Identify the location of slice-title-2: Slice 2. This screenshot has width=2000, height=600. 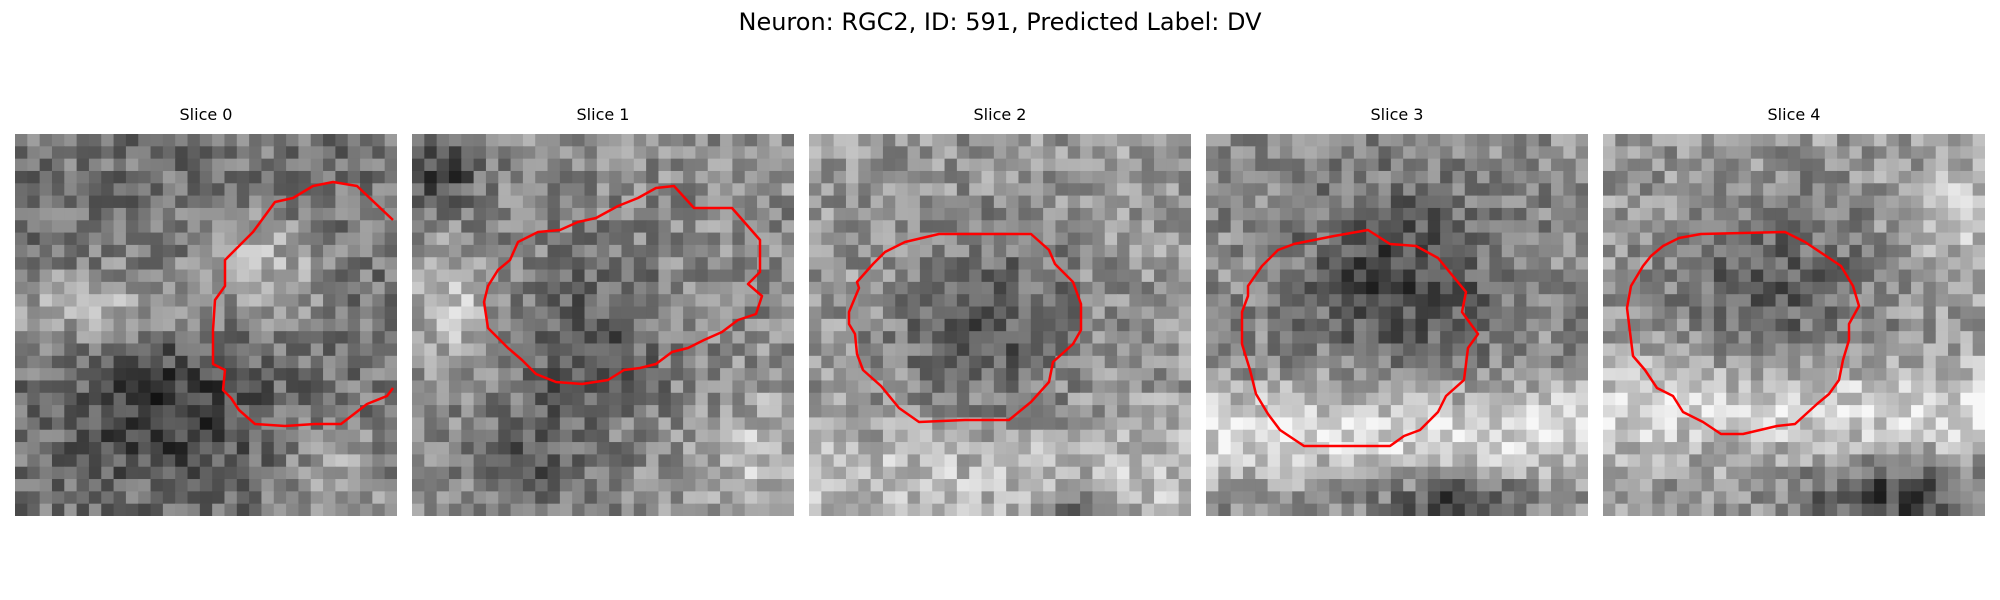
(1000, 114).